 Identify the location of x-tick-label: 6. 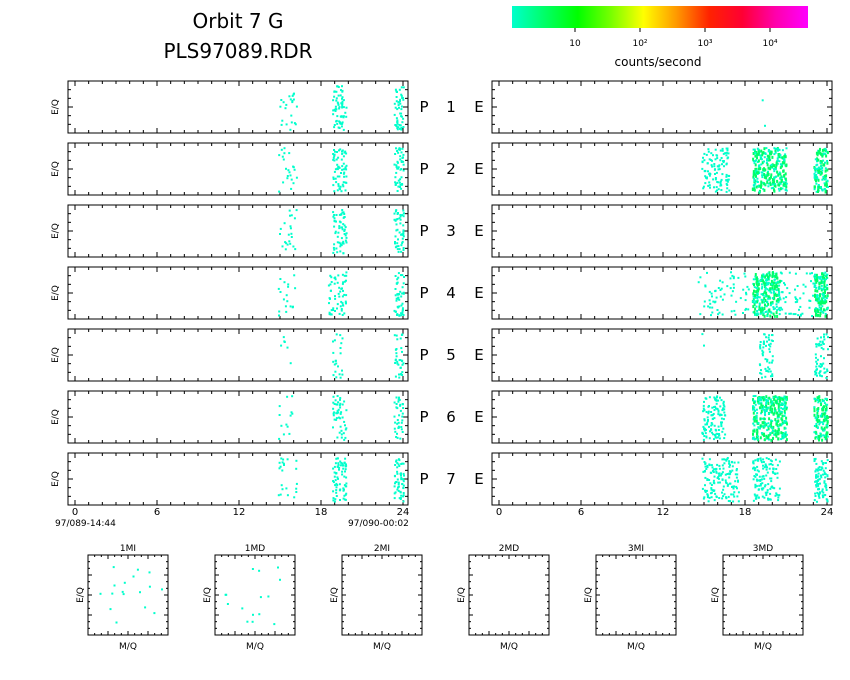
(581, 512).